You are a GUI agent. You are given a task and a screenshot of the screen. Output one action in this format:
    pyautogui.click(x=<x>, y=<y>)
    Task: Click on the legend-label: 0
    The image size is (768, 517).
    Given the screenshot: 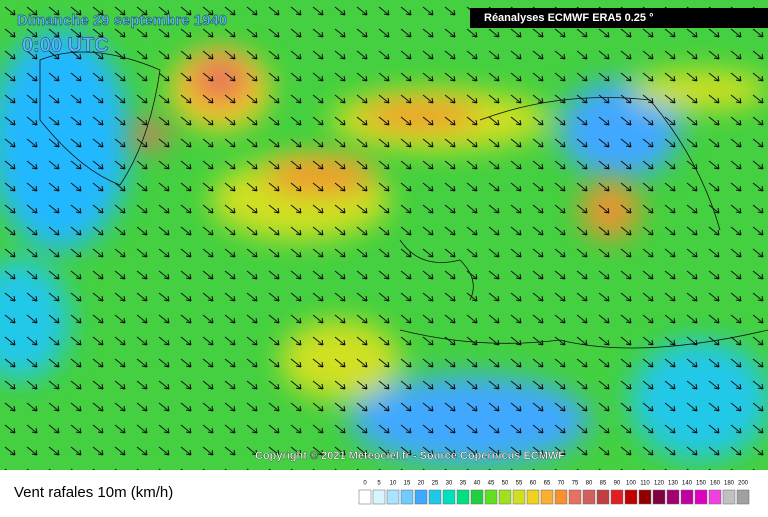 What is the action you would take?
    pyautogui.click(x=365, y=484)
    